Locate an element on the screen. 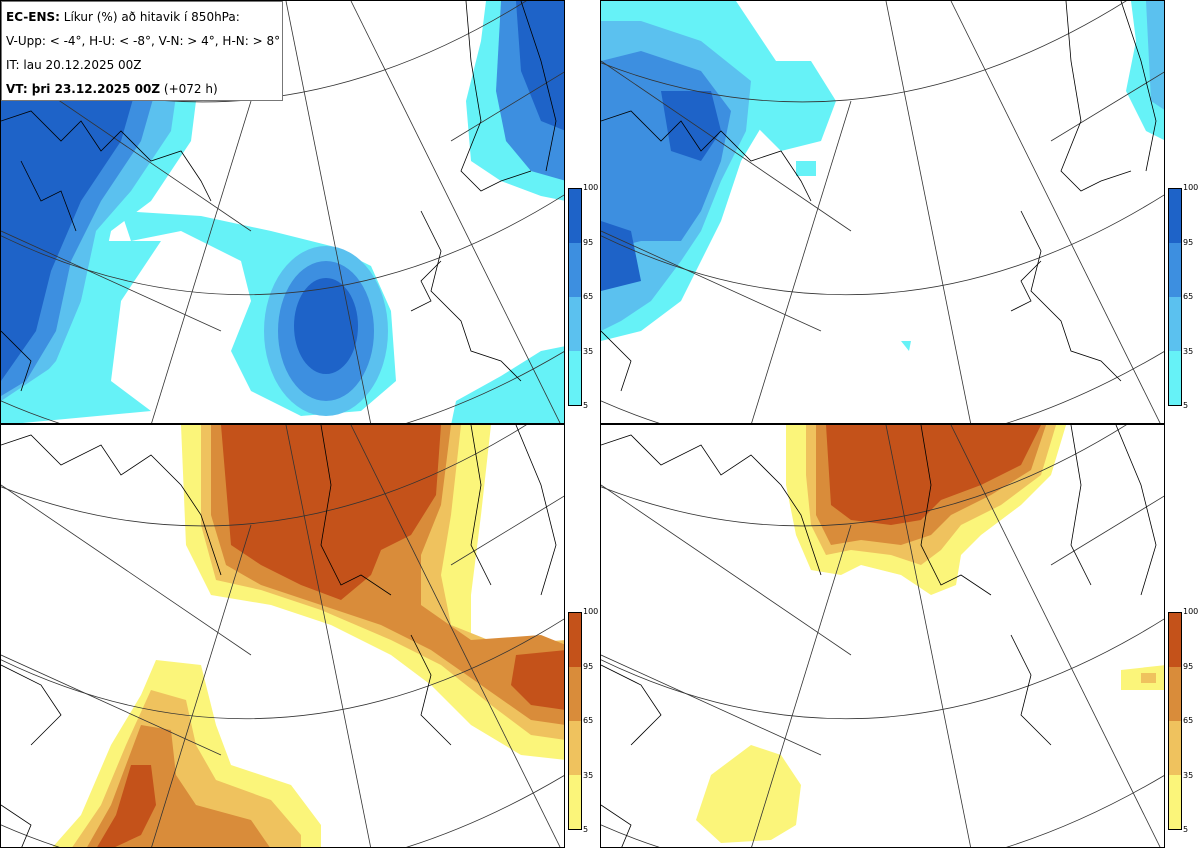 The image size is (1200, 848). info-init-time: IT: lau 20.12.2025 00Z is located at coordinates (74, 65).